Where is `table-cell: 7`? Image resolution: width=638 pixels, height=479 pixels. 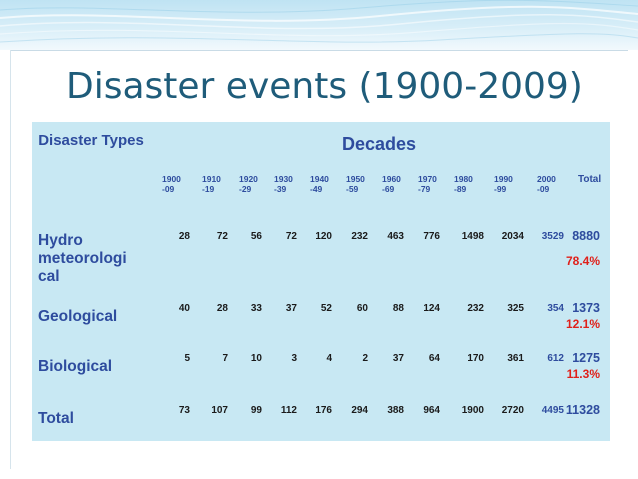
table-cell: 7 is located at coordinates (225, 358).